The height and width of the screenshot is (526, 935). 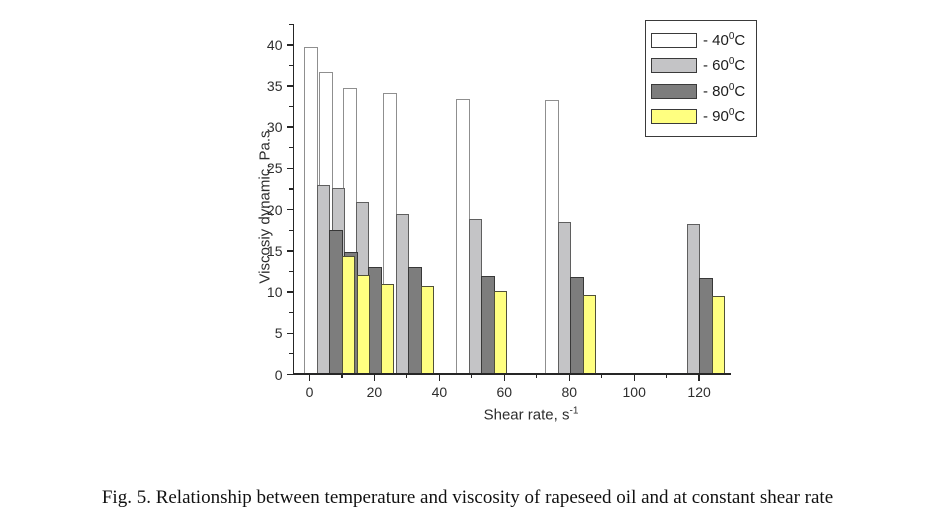 What do you see at coordinates (323, 279) in the screenshot?
I see `bar-60C-group1` at bounding box center [323, 279].